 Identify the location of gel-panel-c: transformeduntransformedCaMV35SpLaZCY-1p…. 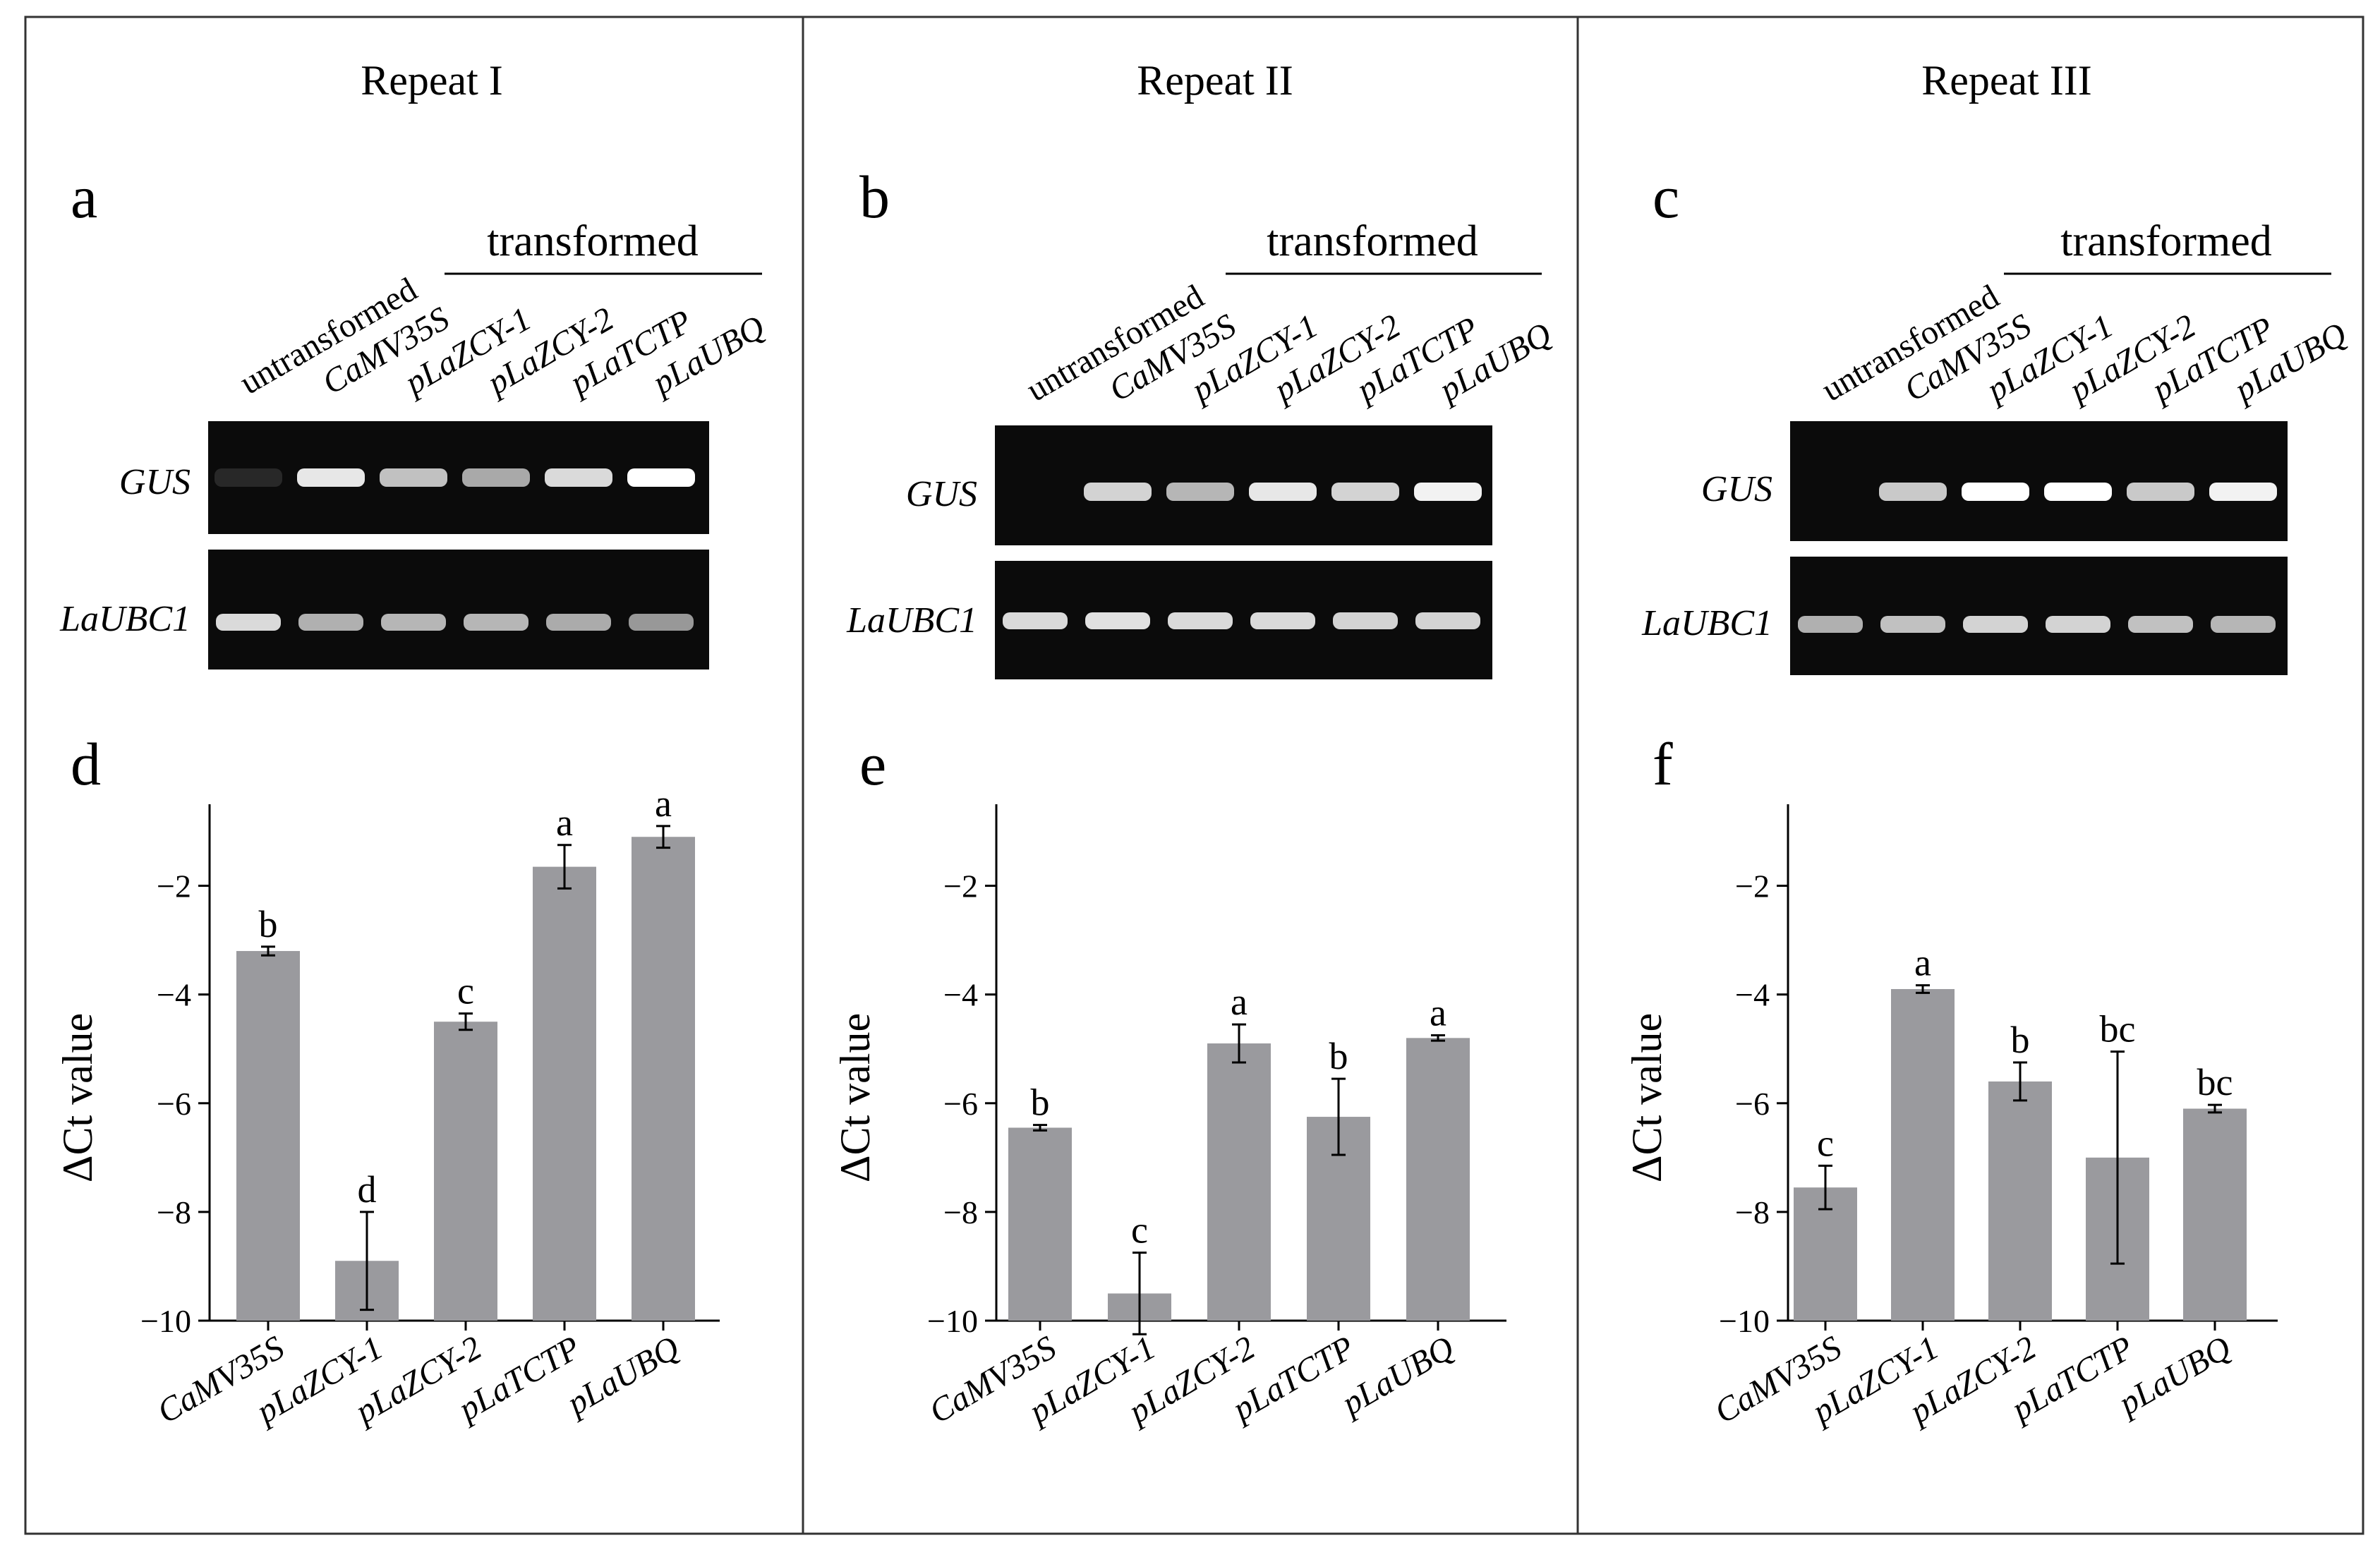
(1997, 446).